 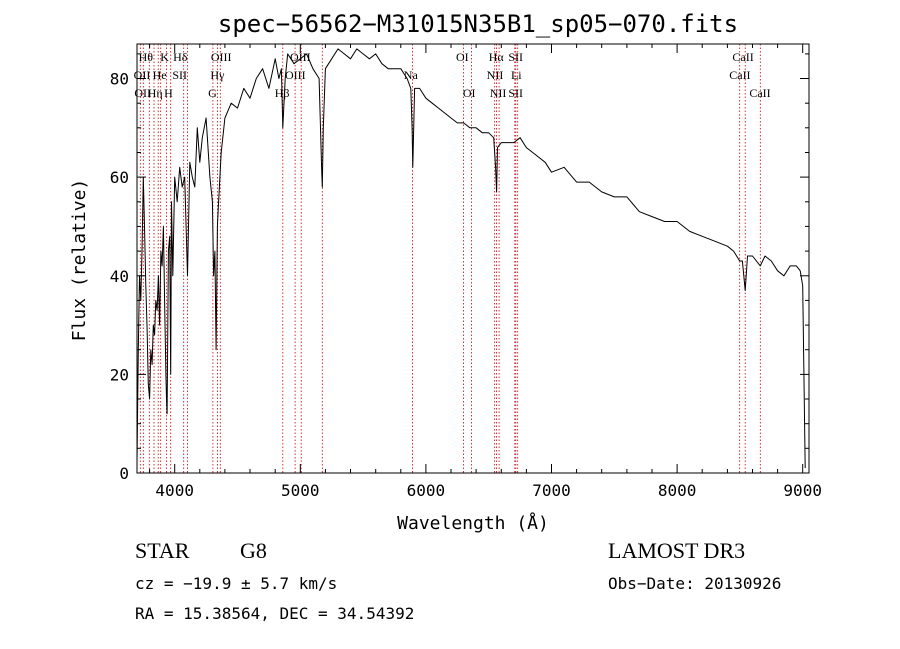 What do you see at coordinates (217, 75) in the screenshot?
I see `line-label: Hγ` at bounding box center [217, 75].